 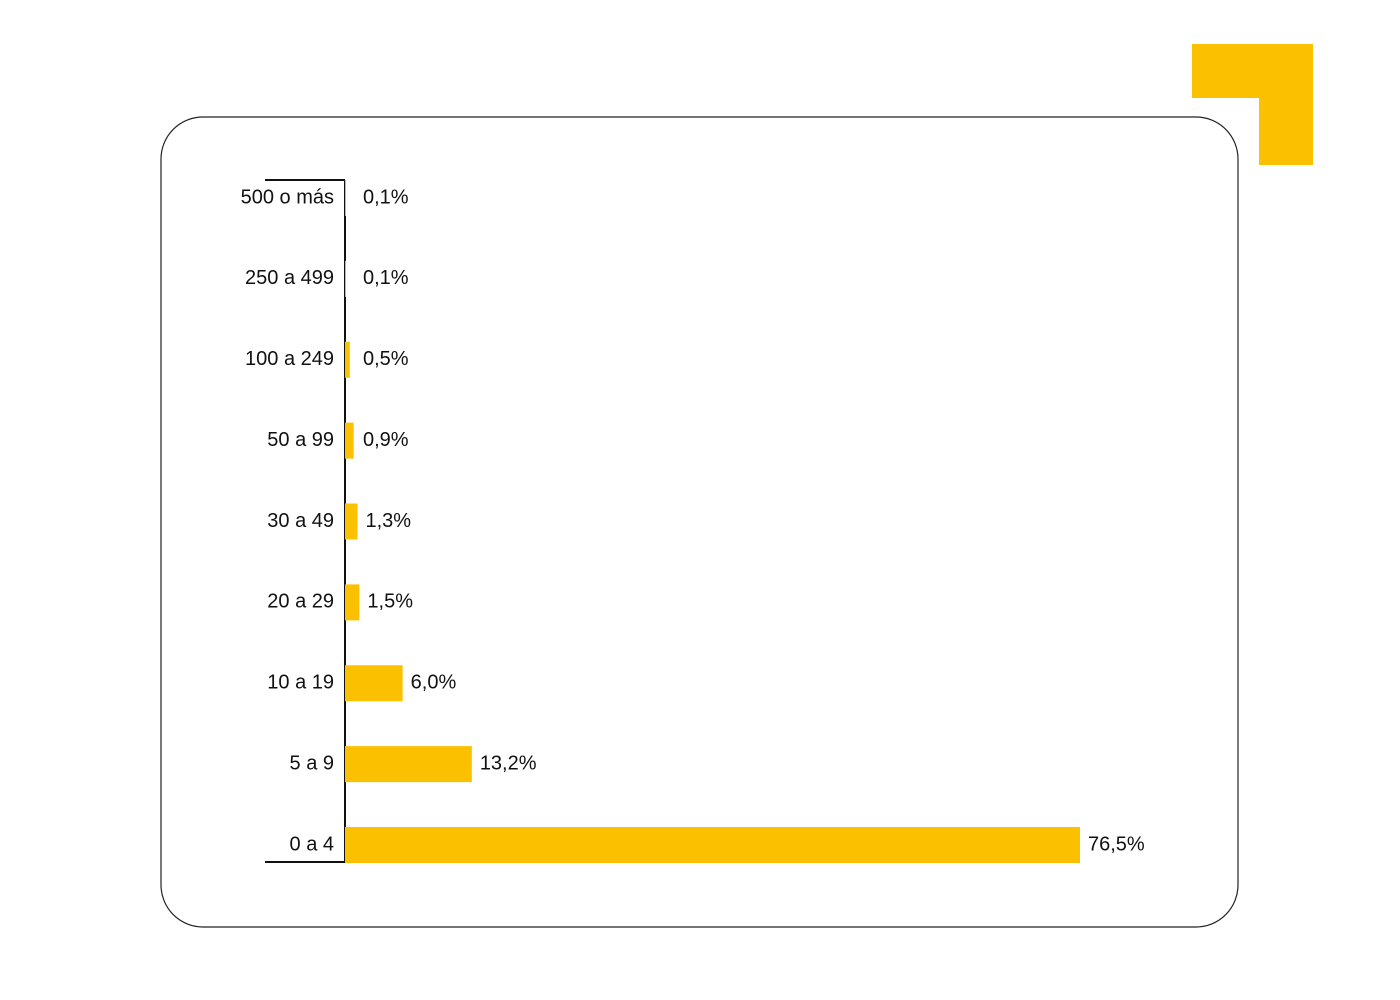 What do you see at coordinates (289, 278) in the screenshot?
I see `category-label: 250 a 499` at bounding box center [289, 278].